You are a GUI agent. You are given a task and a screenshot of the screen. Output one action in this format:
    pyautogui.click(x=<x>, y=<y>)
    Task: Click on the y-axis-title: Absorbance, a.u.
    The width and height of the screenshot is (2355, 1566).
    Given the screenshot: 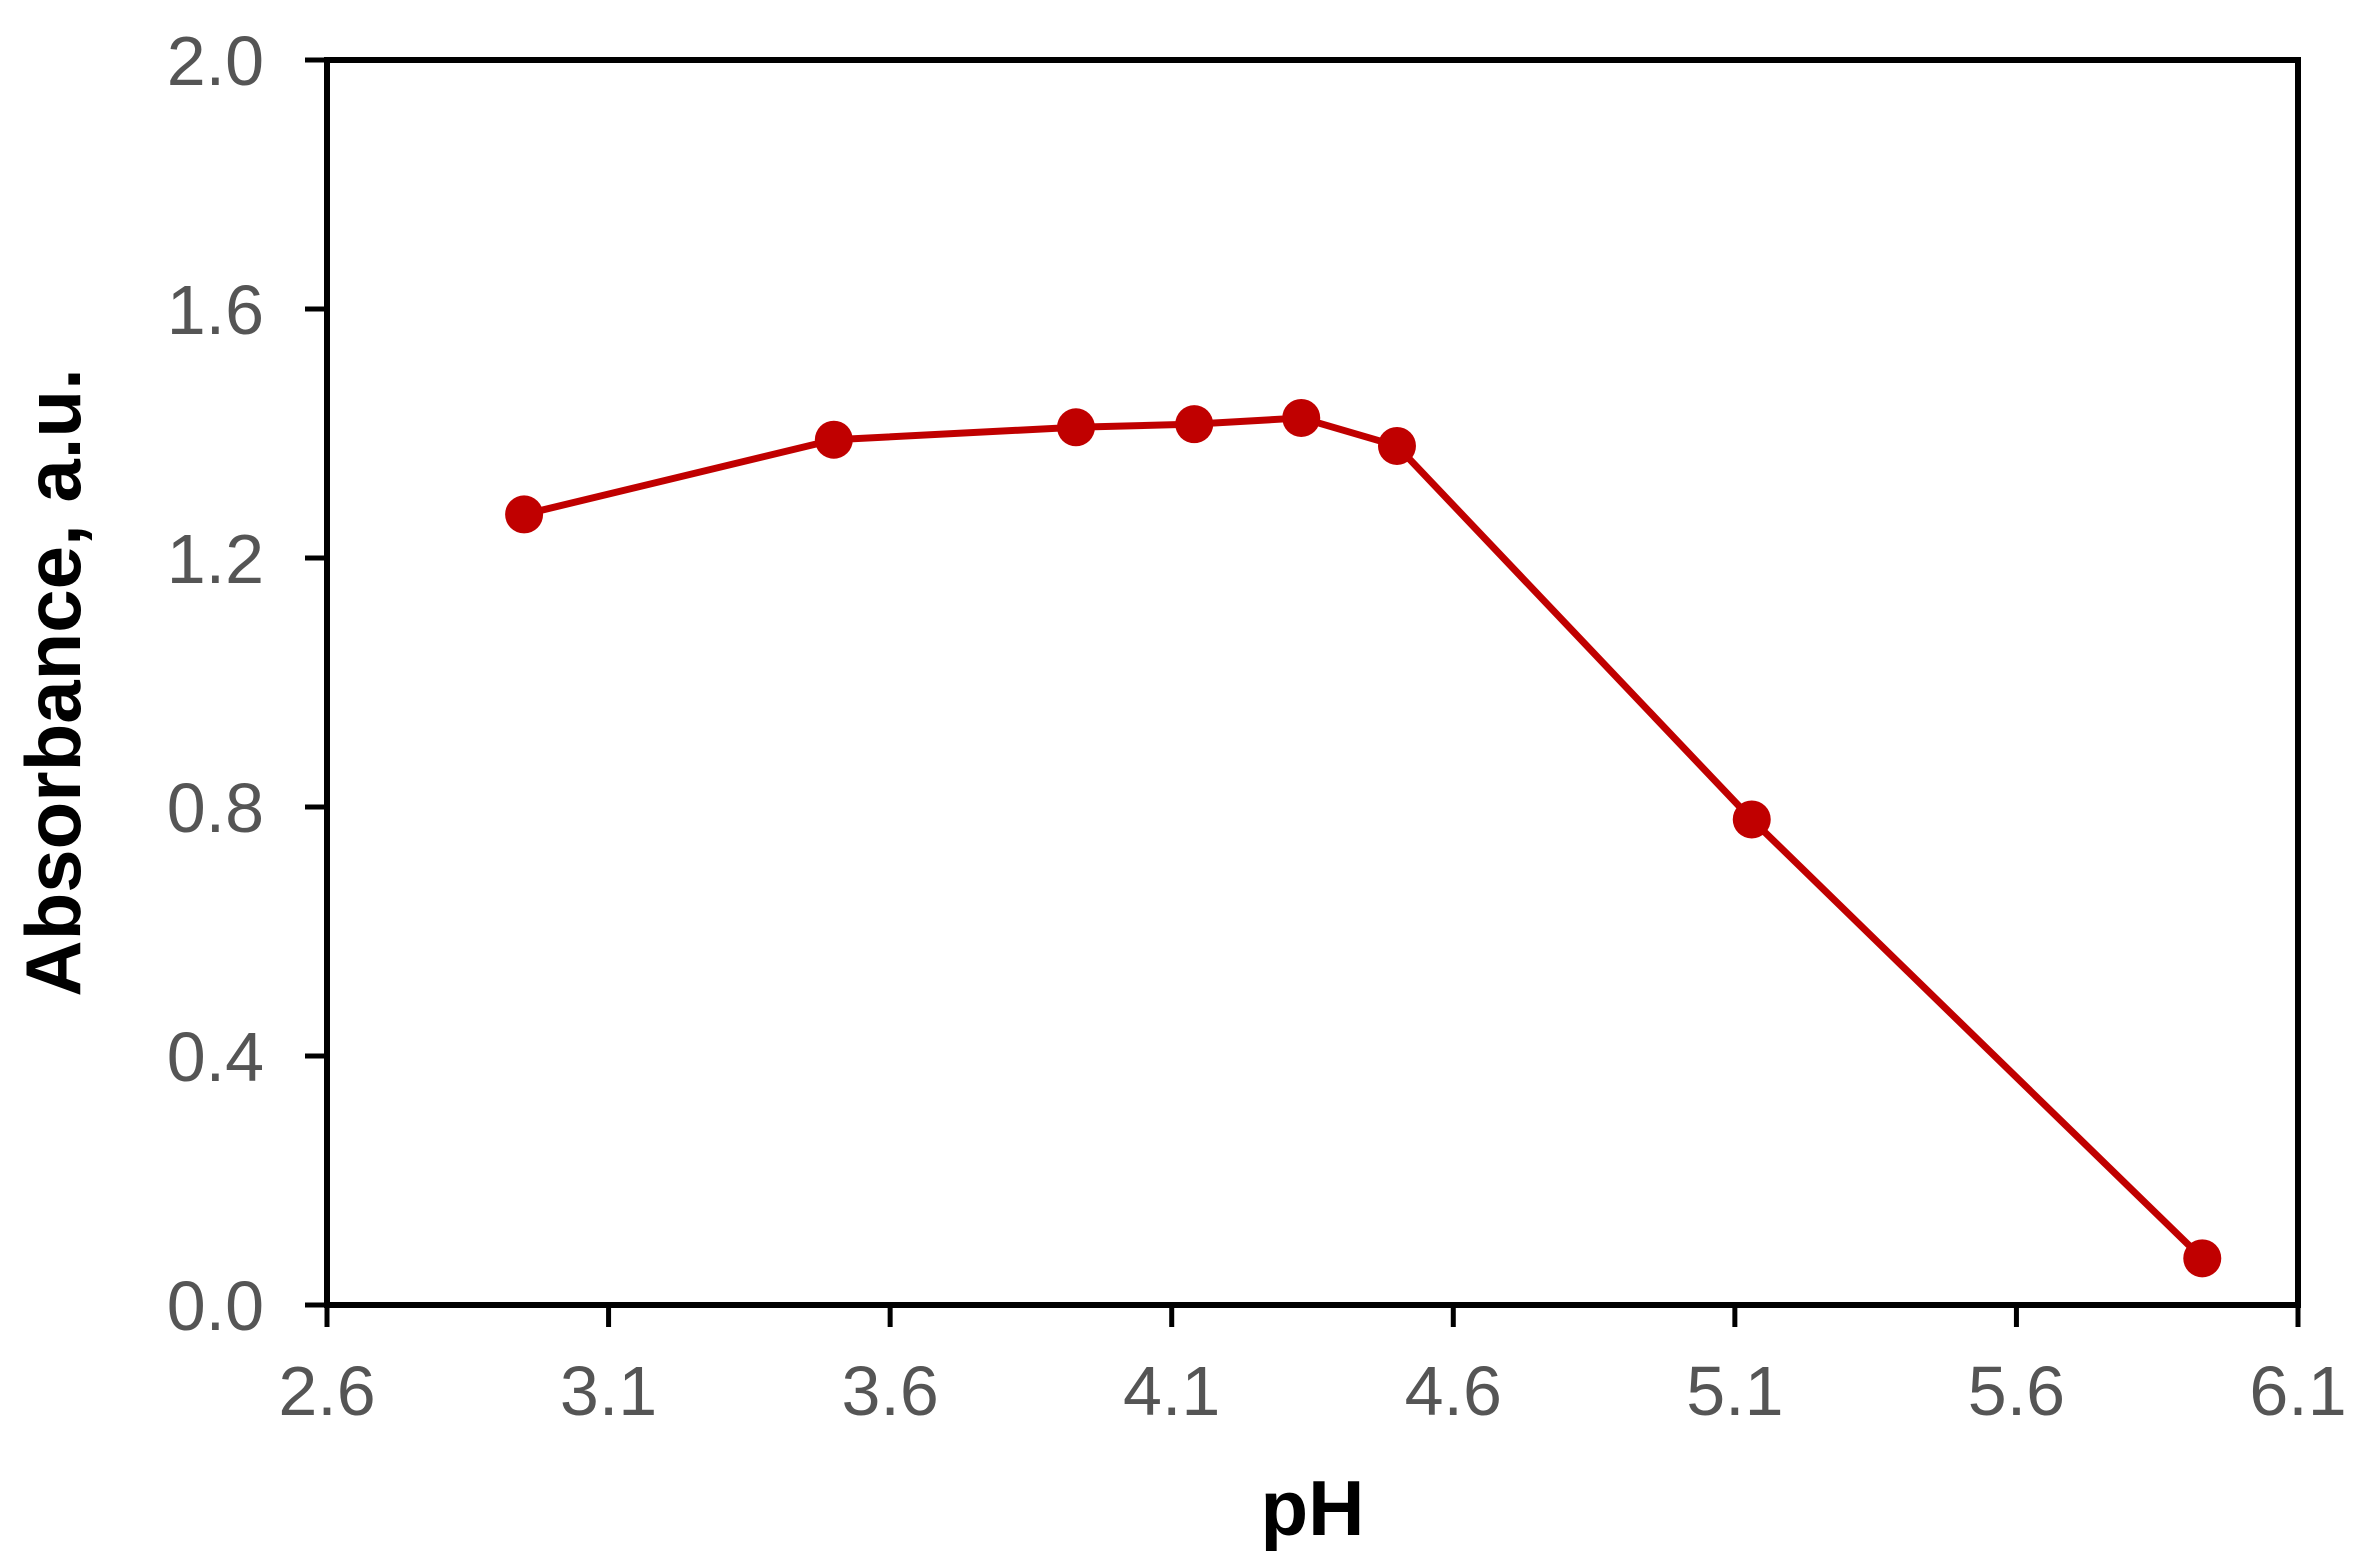 What is the action you would take?
    pyautogui.click(x=53, y=682)
    